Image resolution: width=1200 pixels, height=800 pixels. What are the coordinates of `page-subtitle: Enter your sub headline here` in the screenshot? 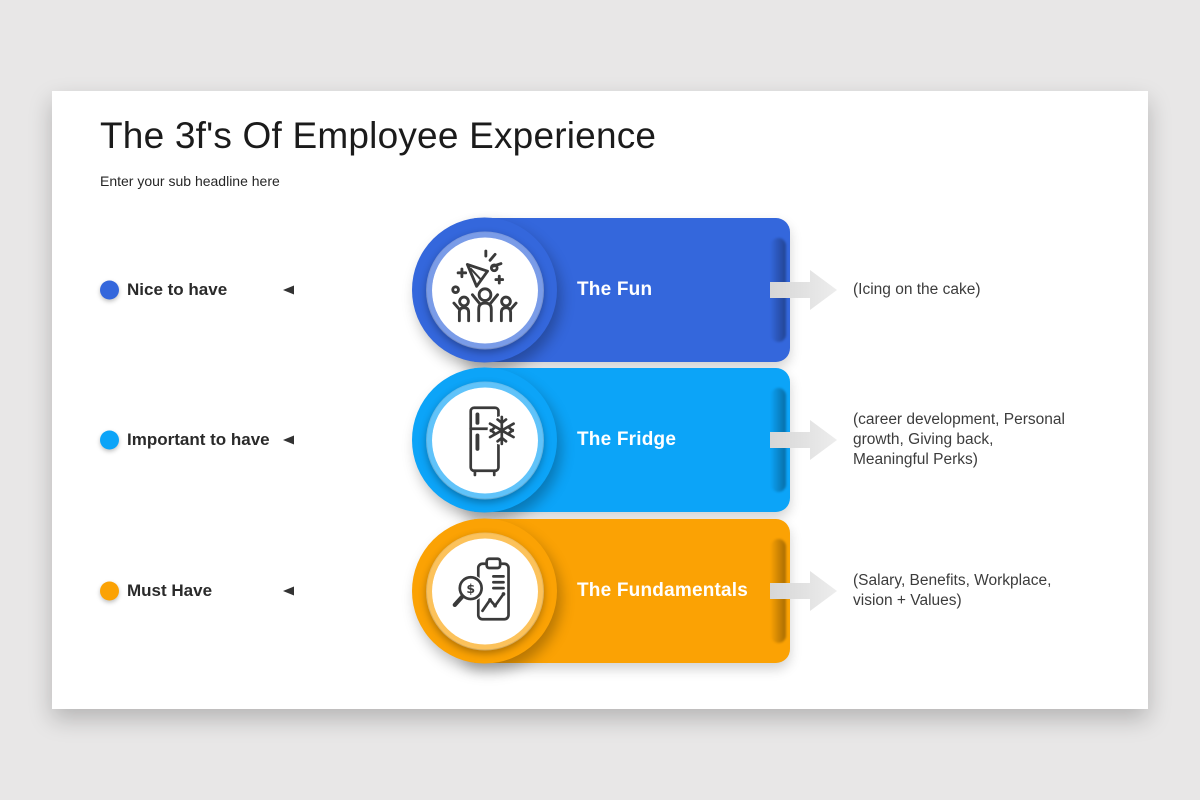 It's located at (190, 181).